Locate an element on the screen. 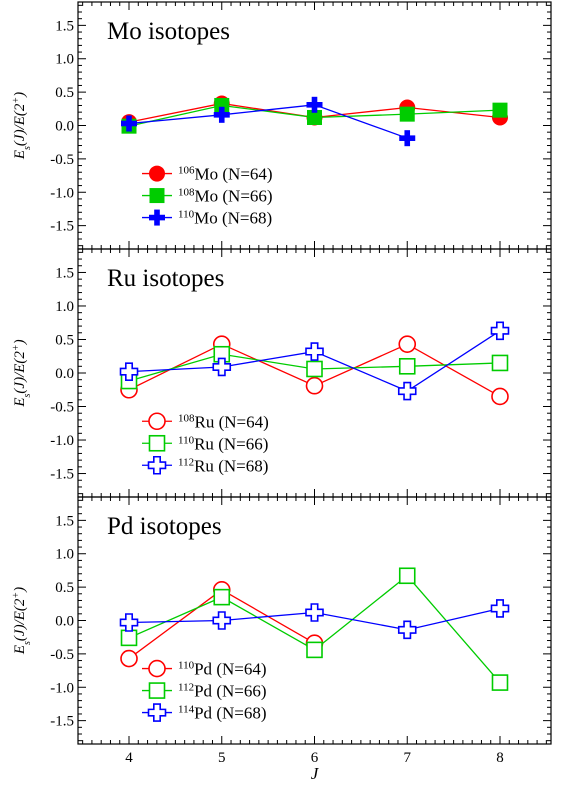 The height and width of the screenshot is (785, 575). series-108ru is located at coordinates (314, 370).